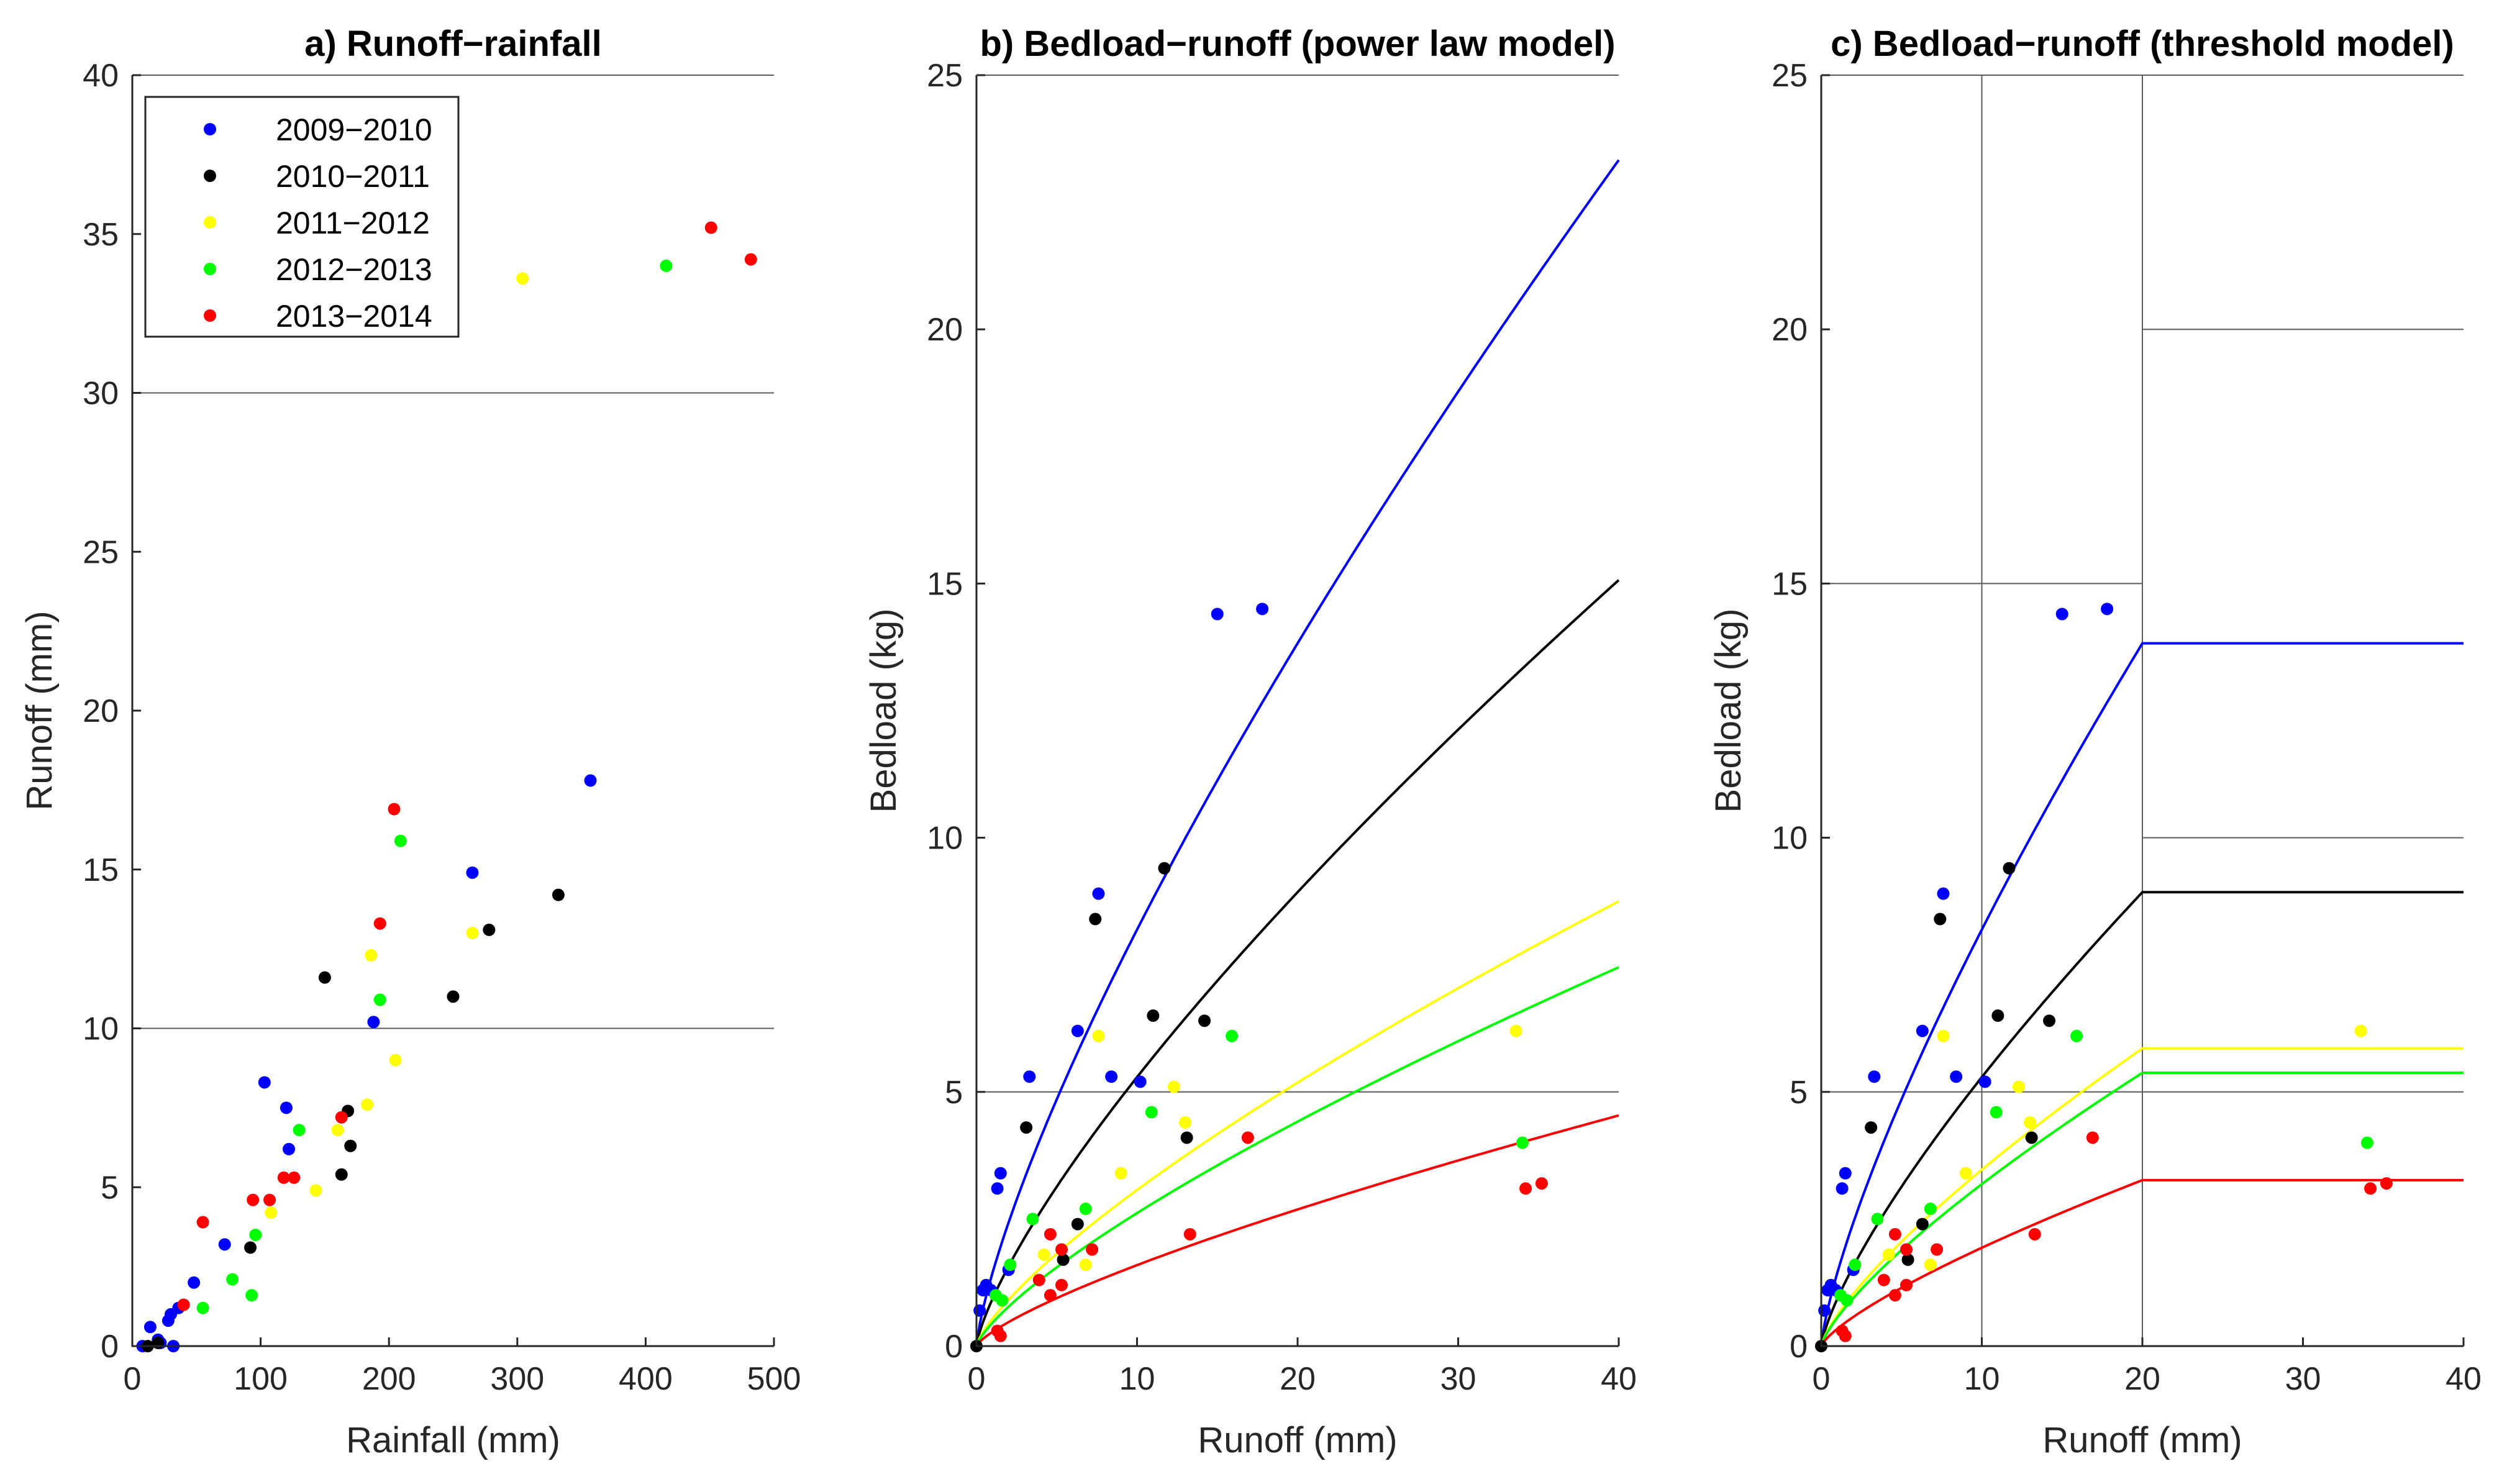  What do you see at coordinates (354, 269) in the screenshot?
I see `legend-label: 2012−2013` at bounding box center [354, 269].